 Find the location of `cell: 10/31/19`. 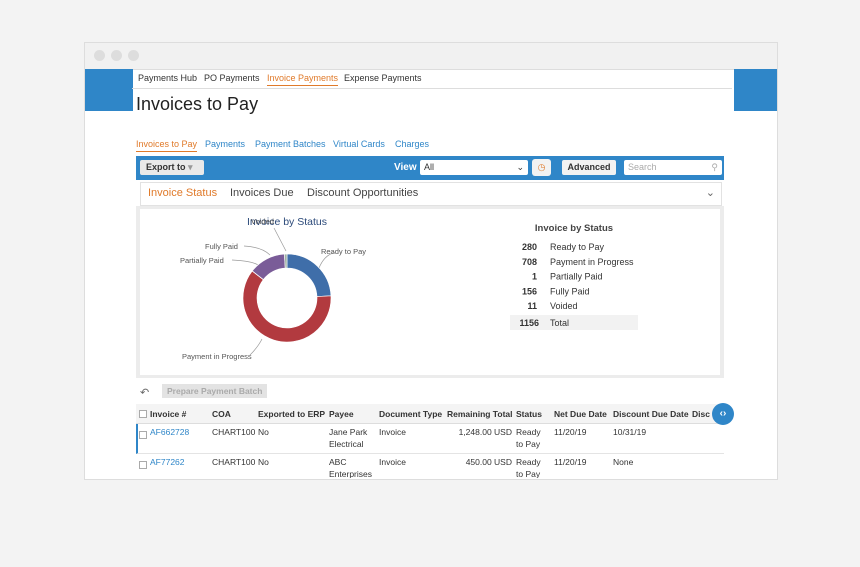

cell: 10/31/19 is located at coordinates (630, 432).